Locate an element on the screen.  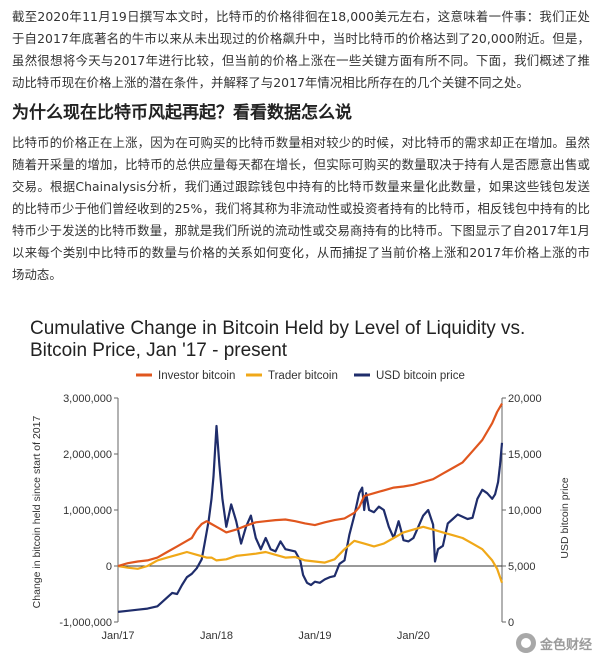
x-tick-label: Jan/20 is located at coordinates (413, 636).